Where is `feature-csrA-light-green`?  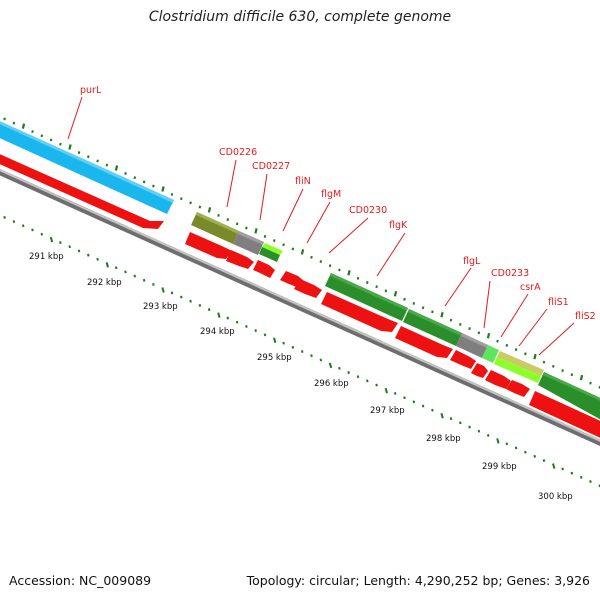
feature-csrA-light-green is located at coordinates (490, 354).